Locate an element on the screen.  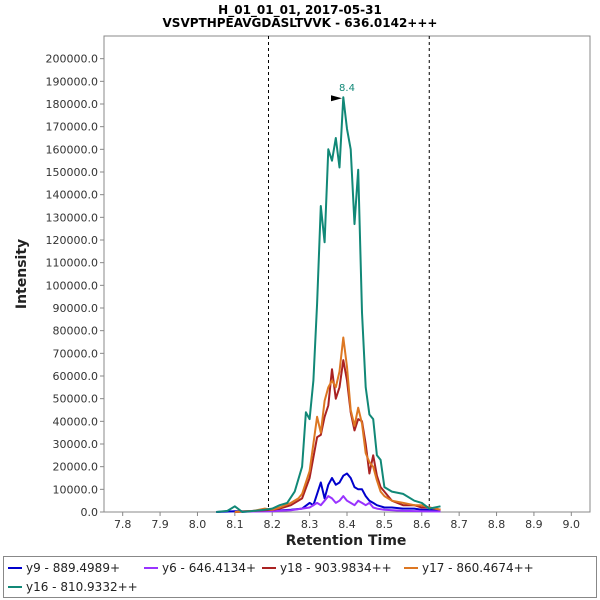
y-tick-label: 110000.0 is located at coordinates (72, 263).